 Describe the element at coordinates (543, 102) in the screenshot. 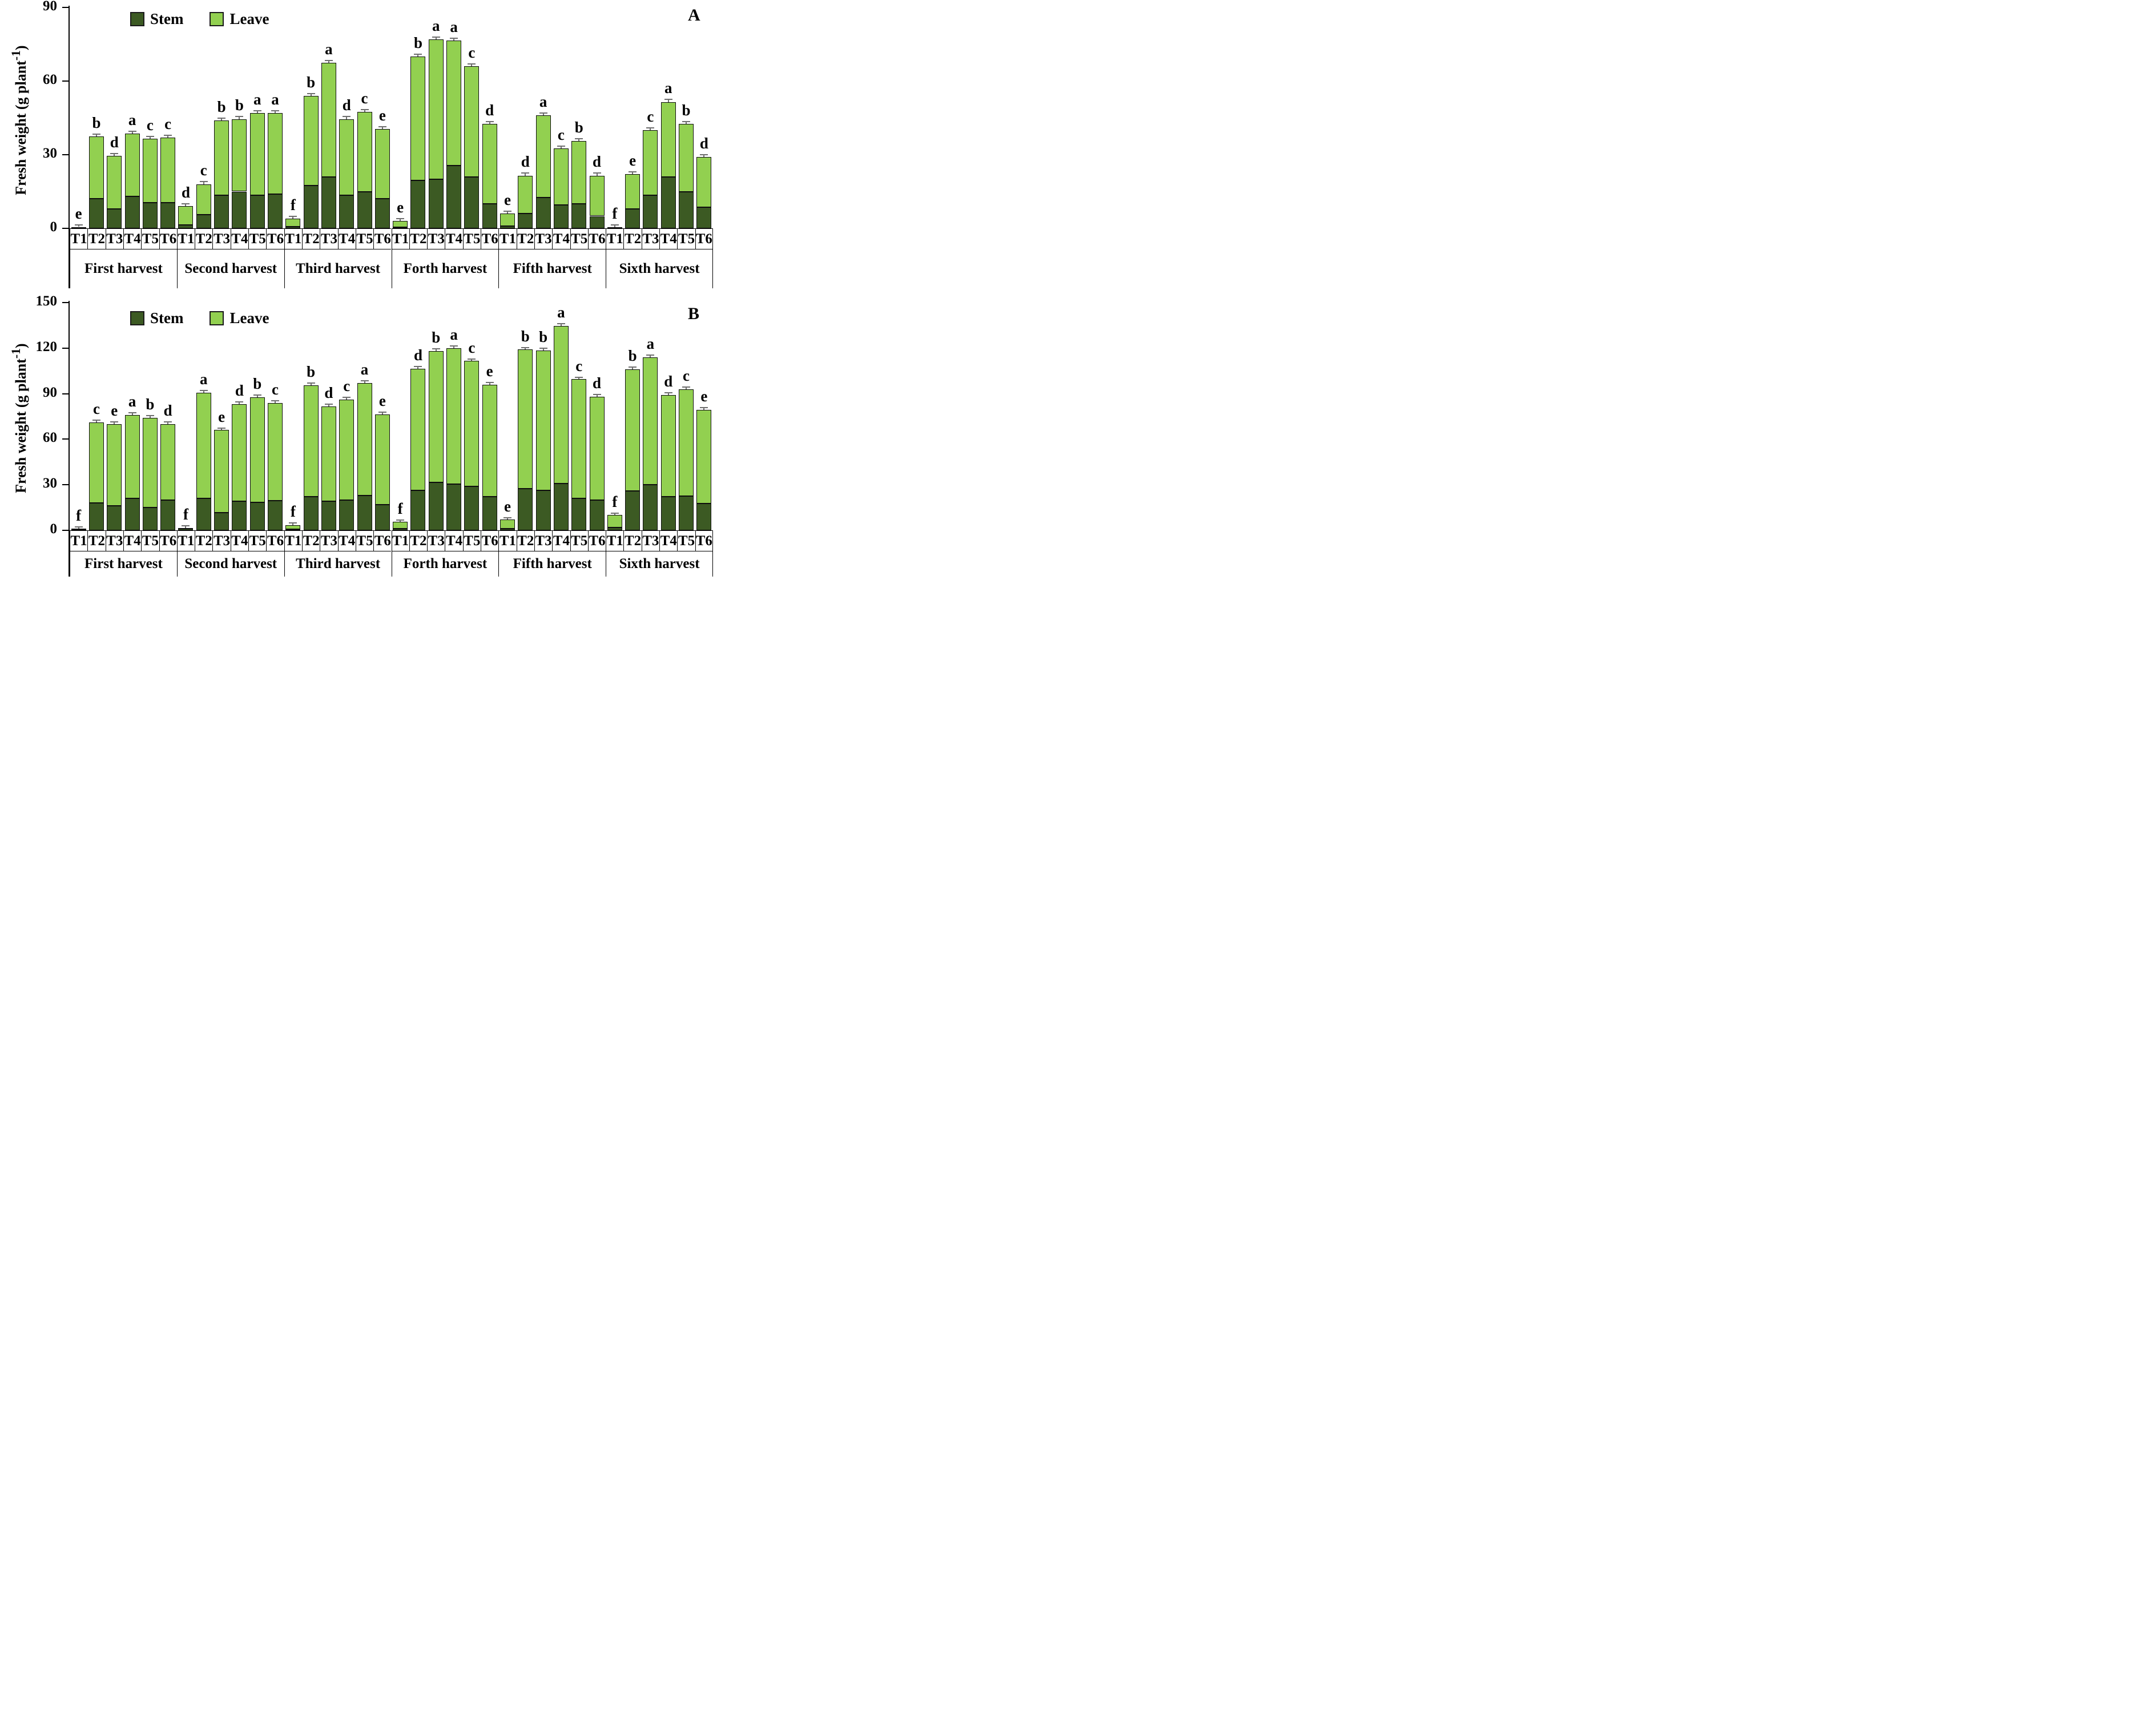

I see `sig-letter: a` at that location.